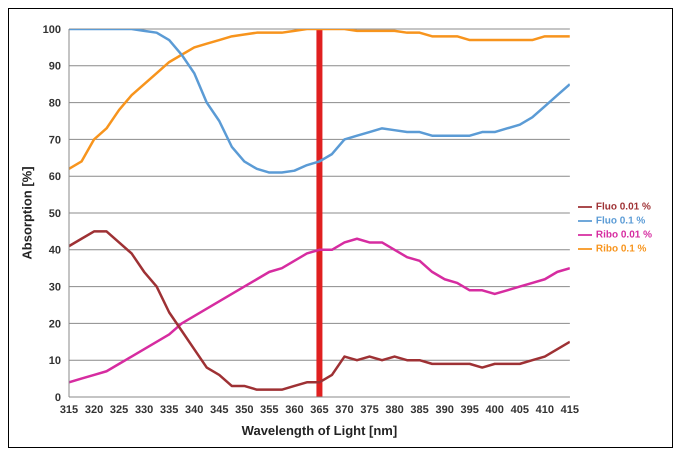  What do you see at coordinates (394, 410) in the screenshot?
I see `x-tick-label: 380` at bounding box center [394, 410].